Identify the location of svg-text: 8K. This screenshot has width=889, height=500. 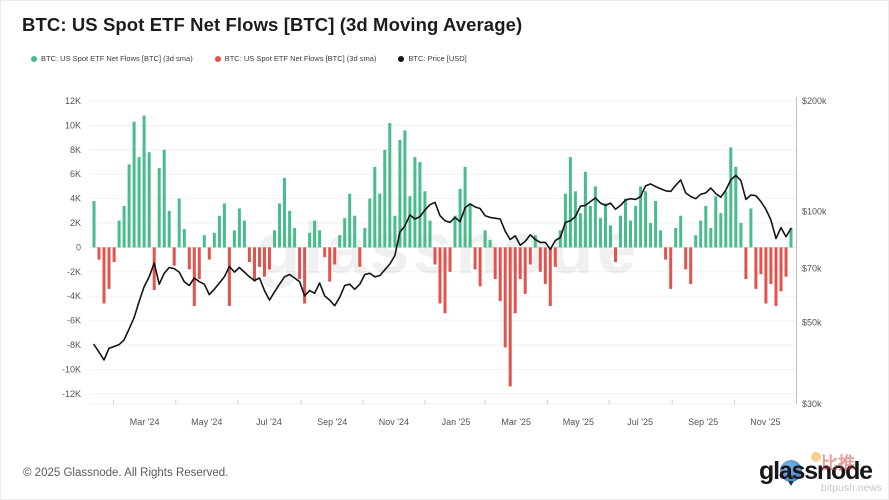
(75, 150).